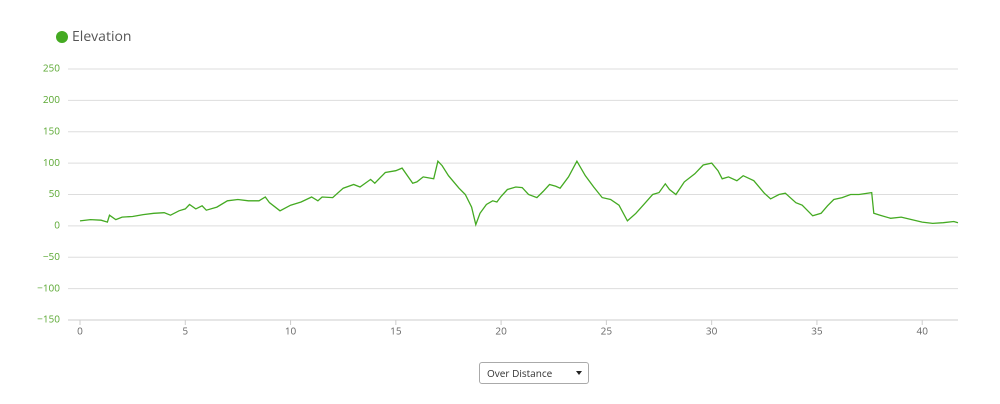  What do you see at coordinates (51, 256) in the screenshot?
I see `y-tick-label: −50` at bounding box center [51, 256].